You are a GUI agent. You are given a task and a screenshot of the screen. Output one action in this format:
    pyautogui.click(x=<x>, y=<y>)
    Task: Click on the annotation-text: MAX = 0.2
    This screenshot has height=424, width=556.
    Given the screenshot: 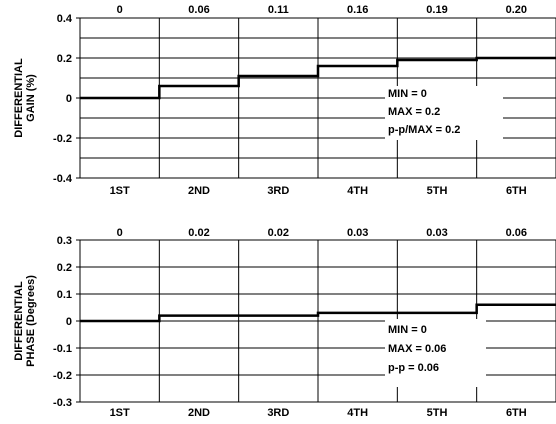 What is the action you would take?
    pyautogui.click(x=414, y=112)
    